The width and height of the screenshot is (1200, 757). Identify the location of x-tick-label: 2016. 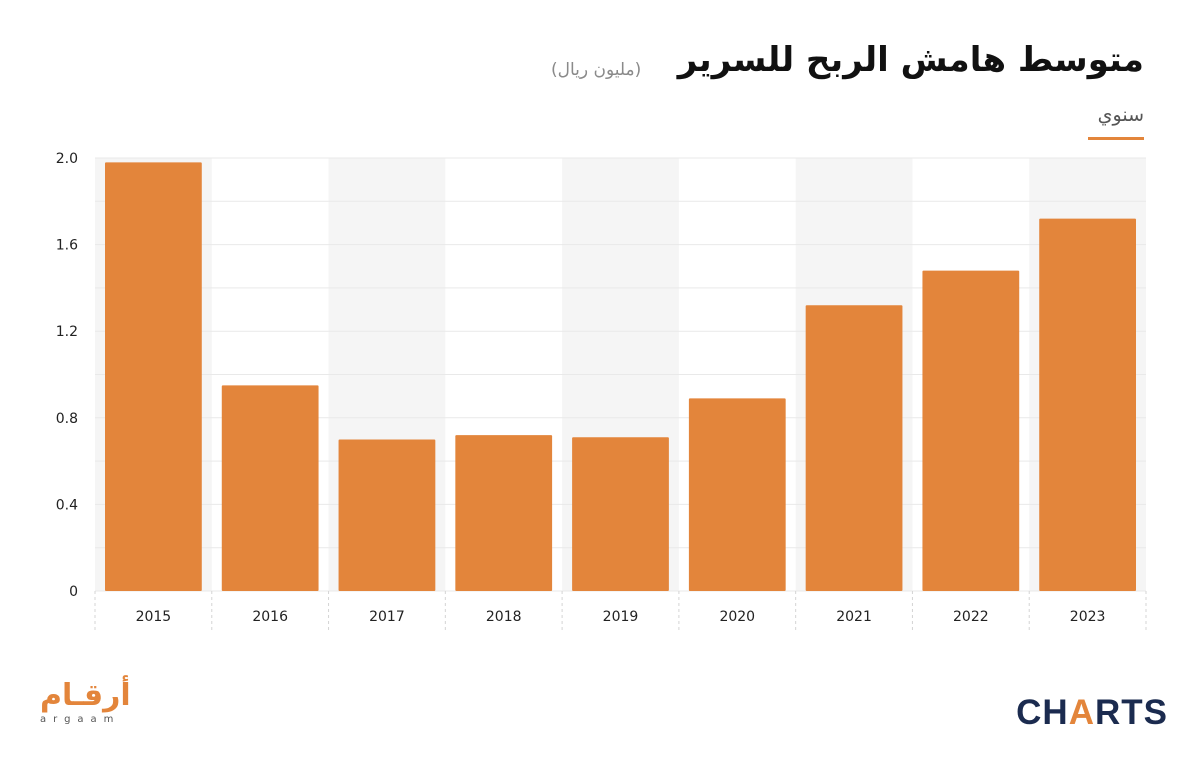
(270, 617).